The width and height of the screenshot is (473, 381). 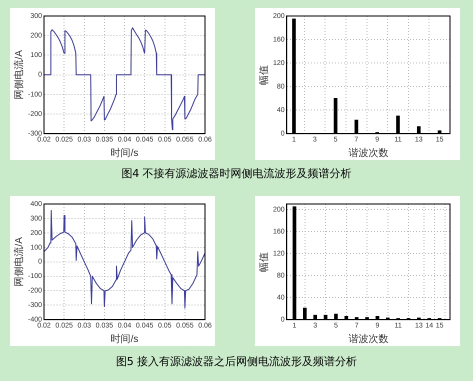 What do you see at coordinates (236, 361) in the screenshot?
I see `caption: 图5 接入有源滤波器之后网侧电流波形及频谱分析` at bounding box center [236, 361].